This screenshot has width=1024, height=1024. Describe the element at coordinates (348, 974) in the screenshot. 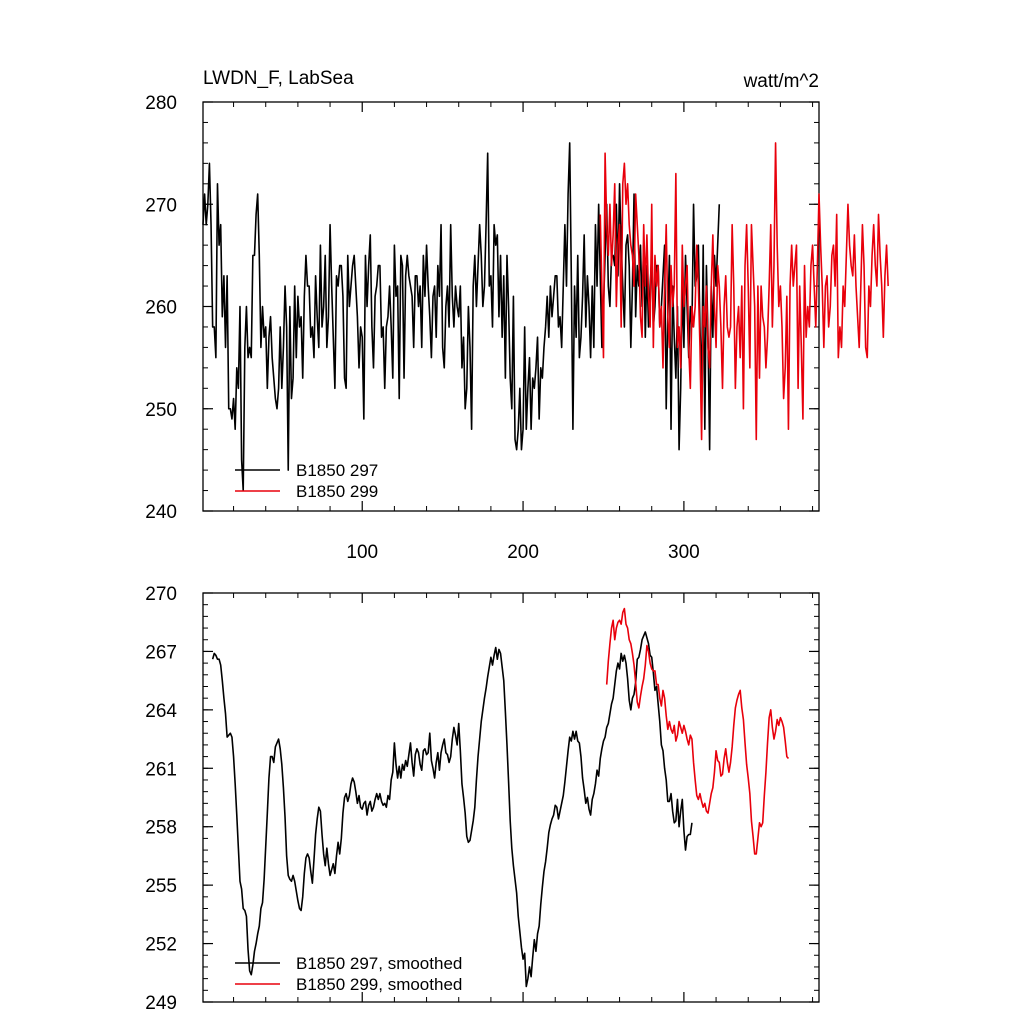

I see `legend-bottom: B1850 297, smoothed B1850 299, smoothed` at that location.